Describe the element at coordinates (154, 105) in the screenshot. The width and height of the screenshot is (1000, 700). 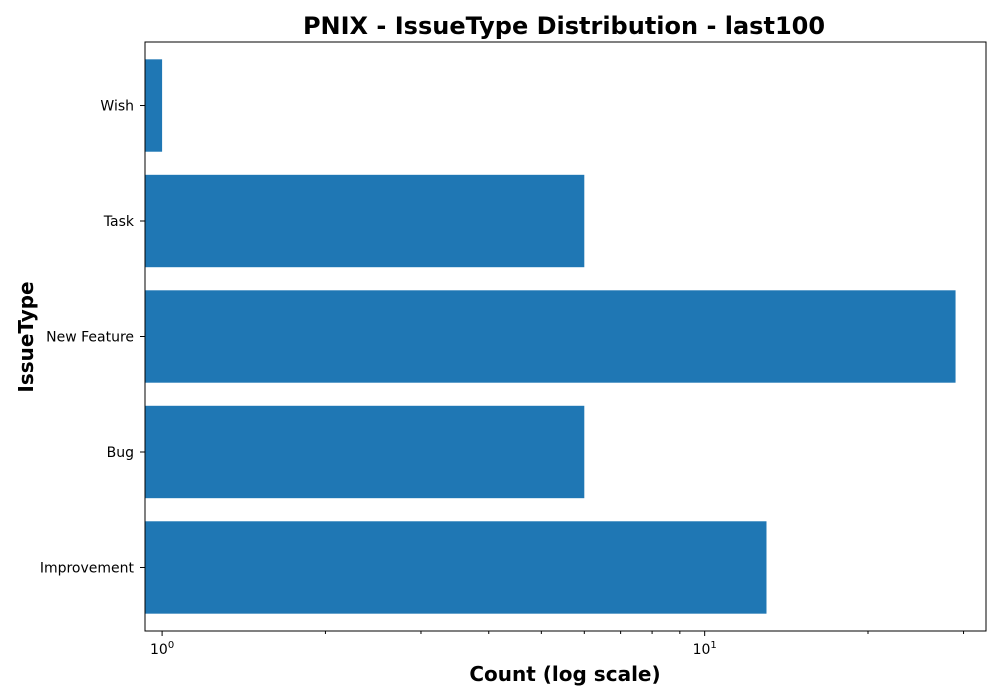
I see `bar-wish` at that location.